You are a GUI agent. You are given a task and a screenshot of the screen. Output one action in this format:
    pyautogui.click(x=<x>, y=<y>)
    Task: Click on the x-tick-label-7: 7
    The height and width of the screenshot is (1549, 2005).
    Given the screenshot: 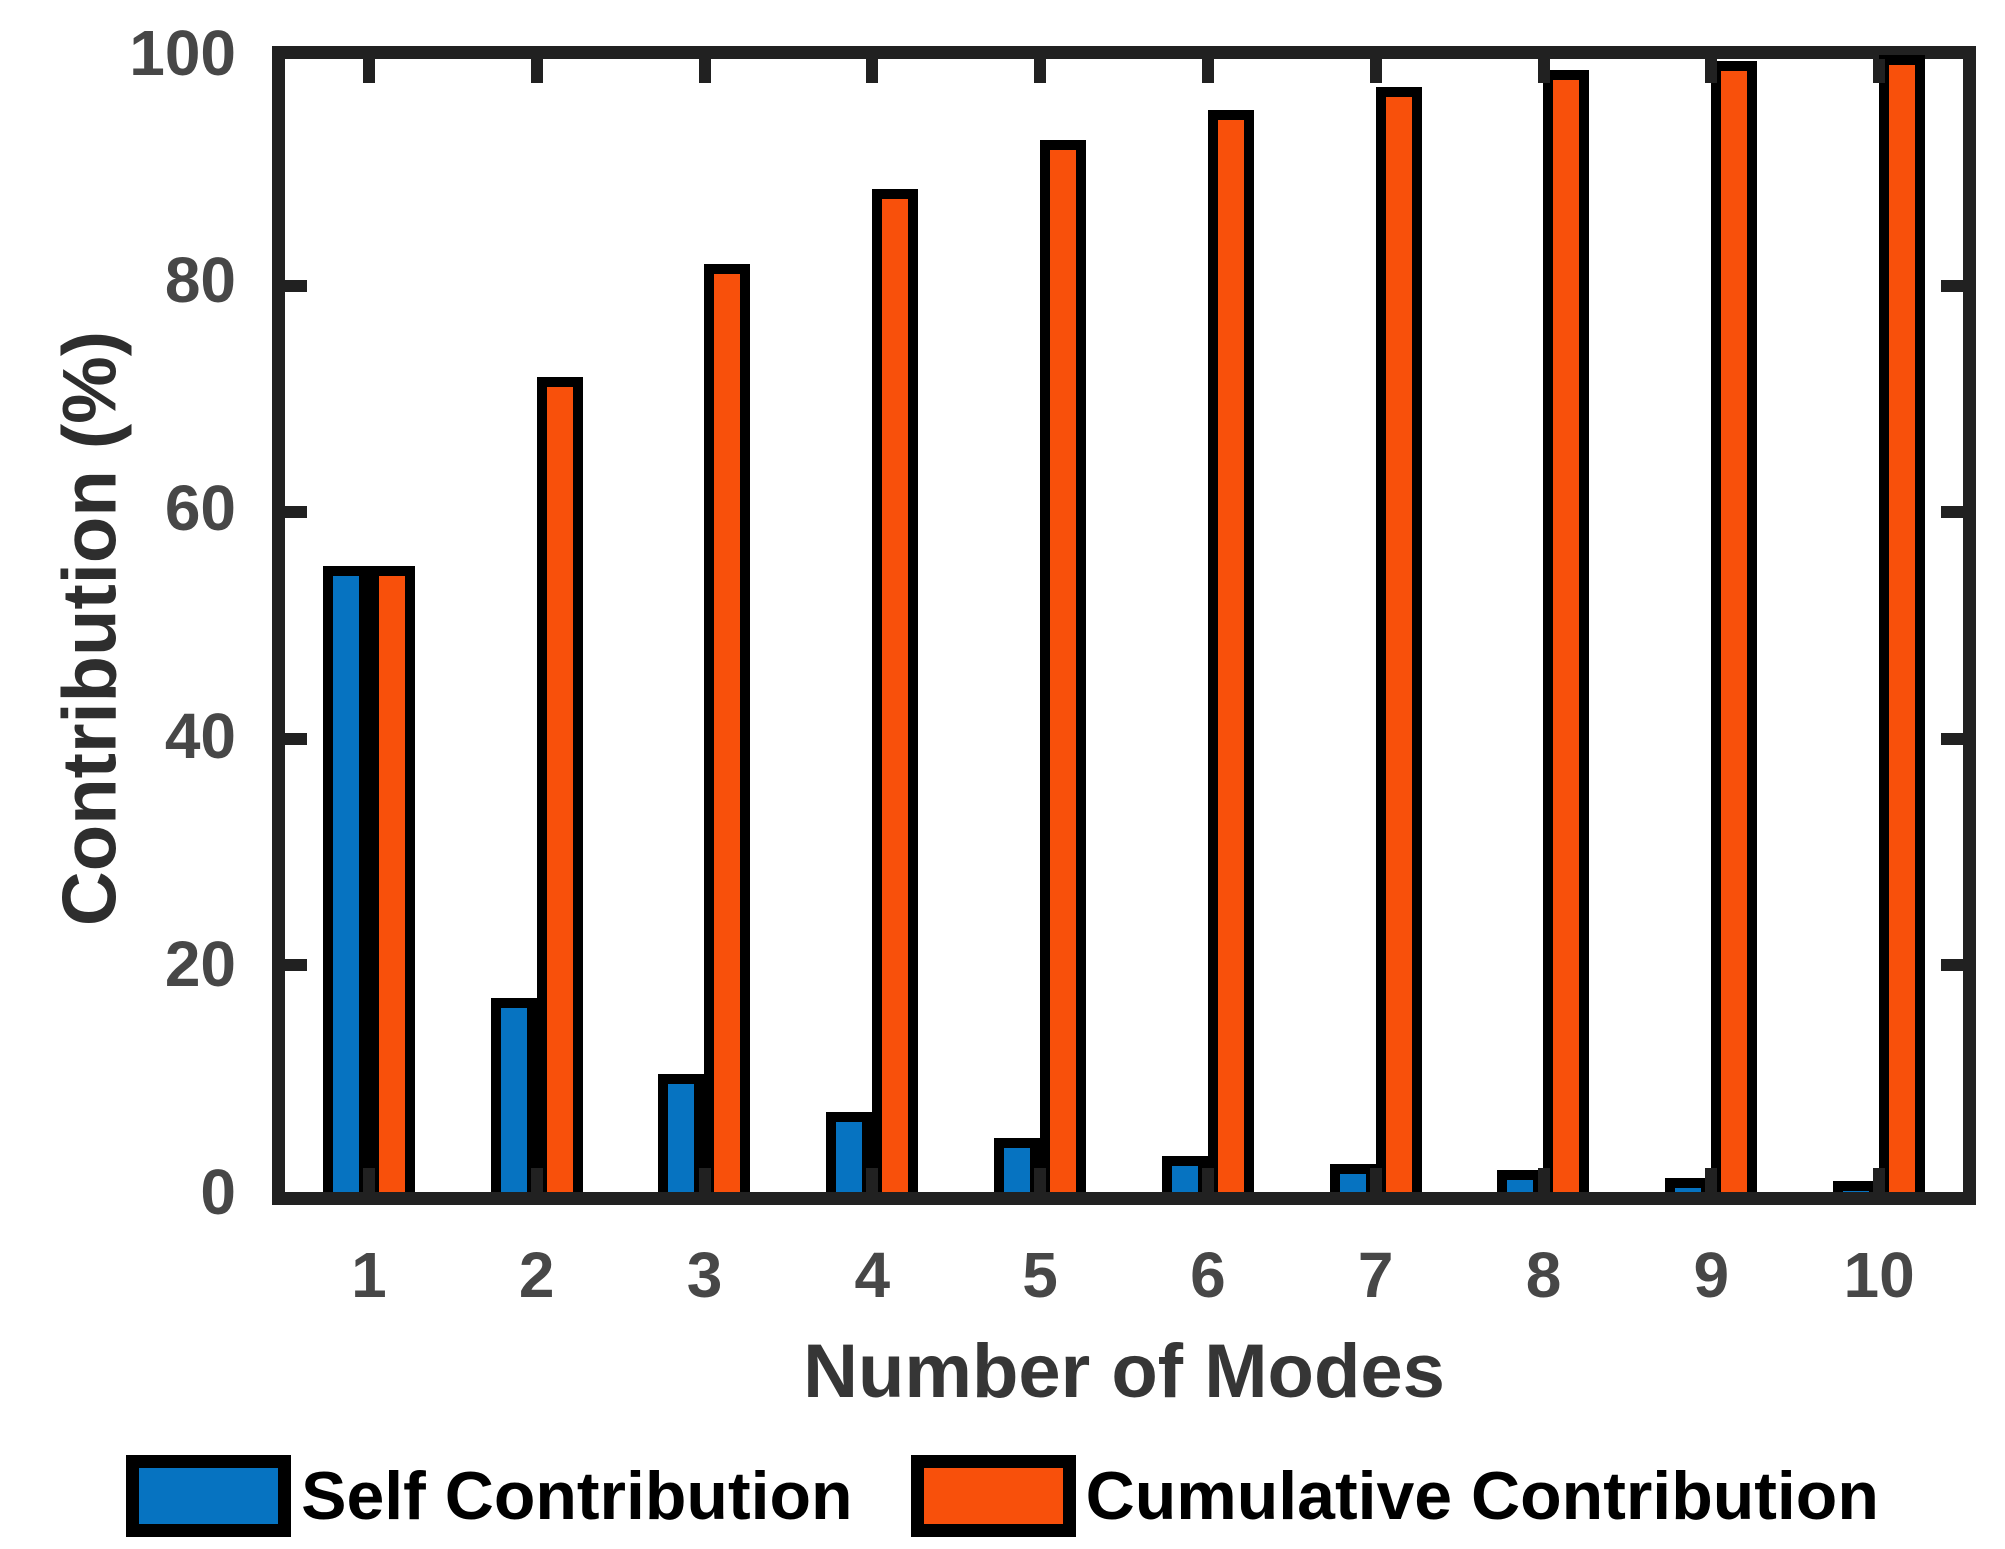 What is the action you would take?
    pyautogui.click(x=1375, y=1275)
    